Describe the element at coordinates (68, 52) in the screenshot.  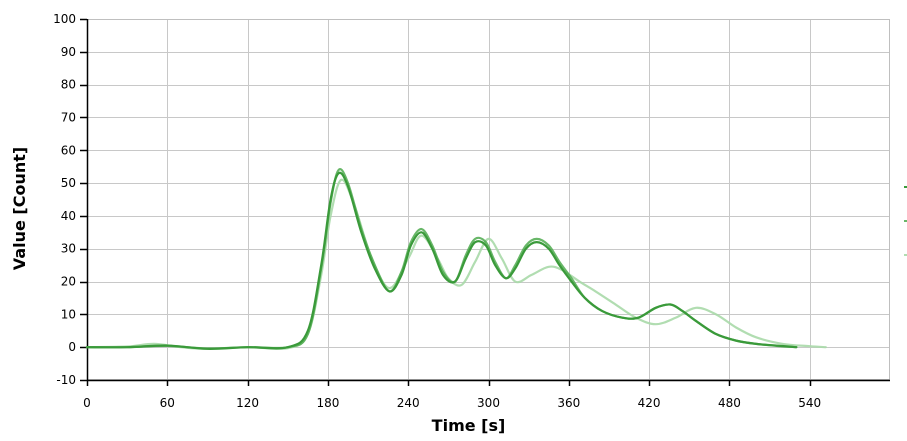
I see `y-tick-label: 90` at that location.